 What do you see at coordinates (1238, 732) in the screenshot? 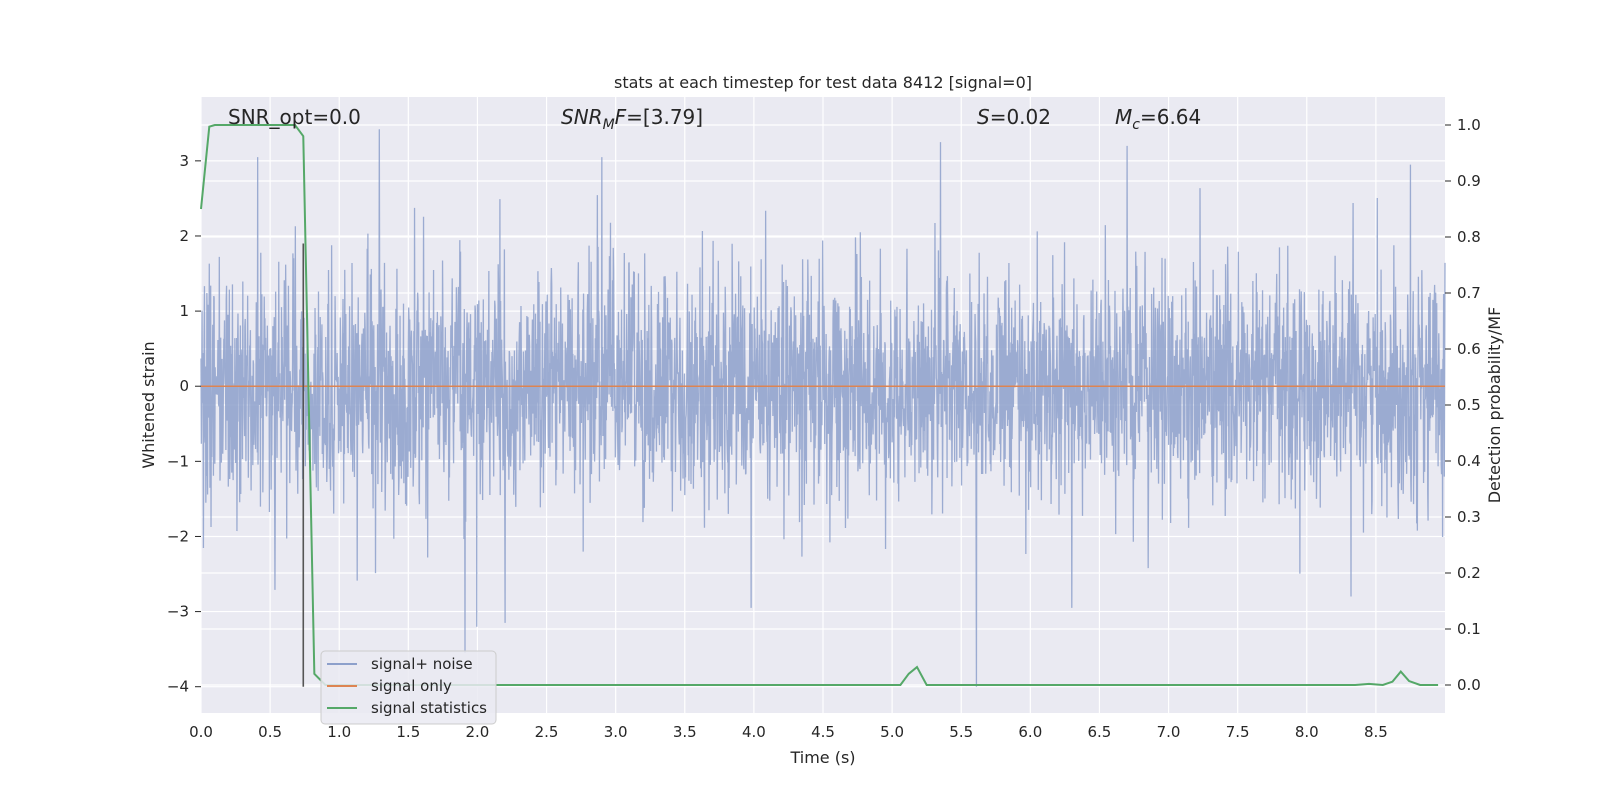
I see `x-tick-label: 7.5` at bounding box center [1238, 732].